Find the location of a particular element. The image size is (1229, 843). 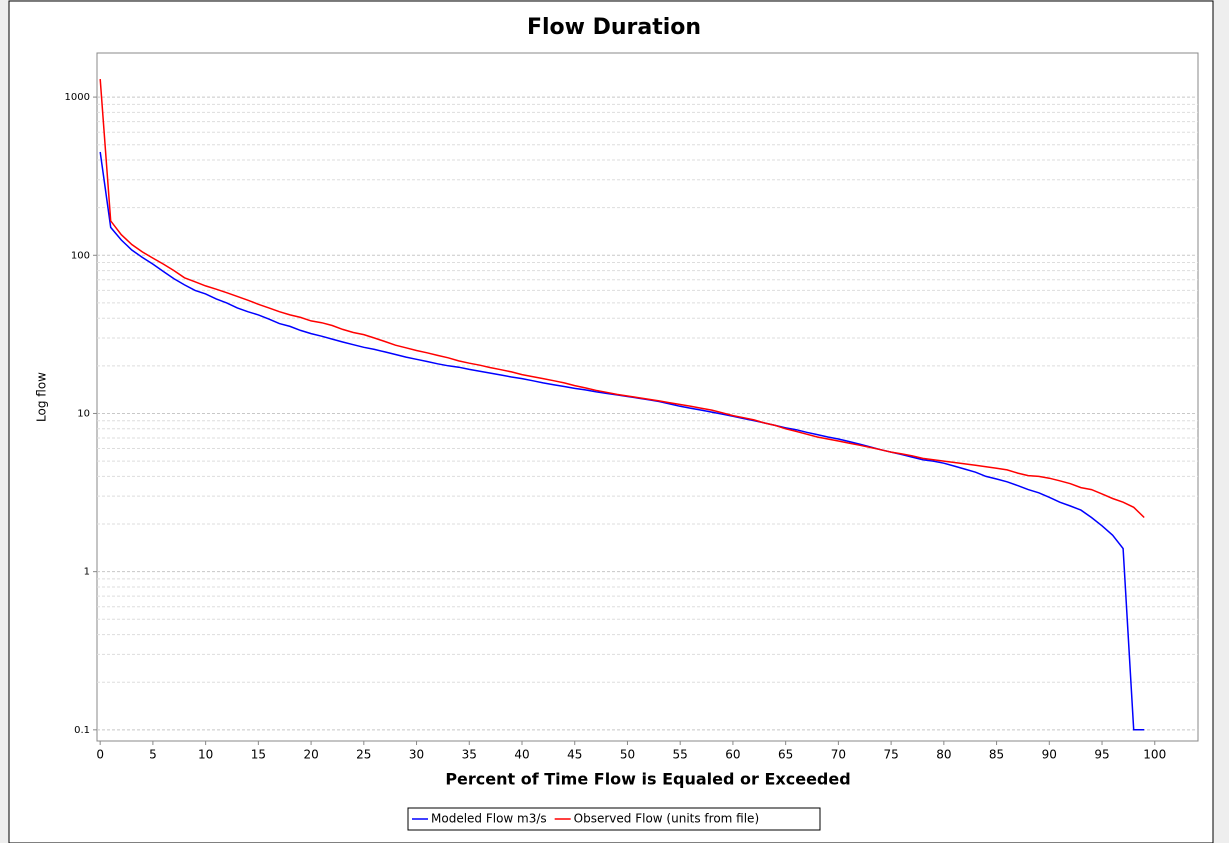

y-tick-label: 1 is located at coordinates (87, 572).